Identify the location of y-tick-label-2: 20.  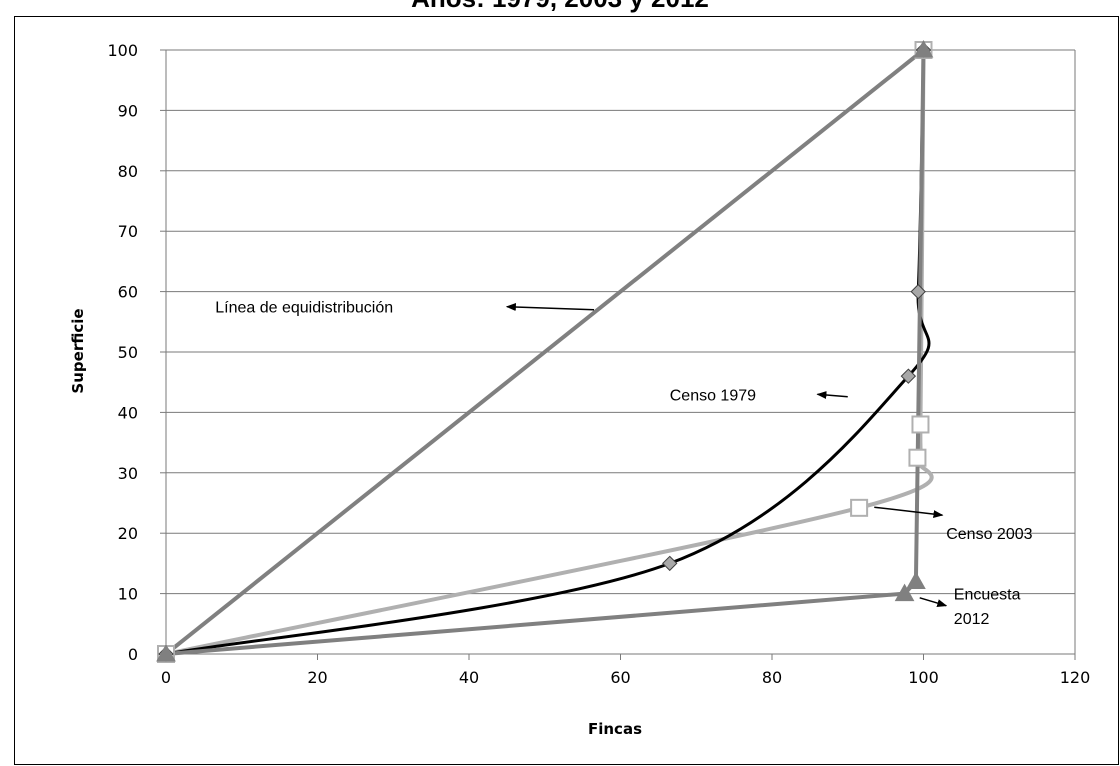
(128, 533).